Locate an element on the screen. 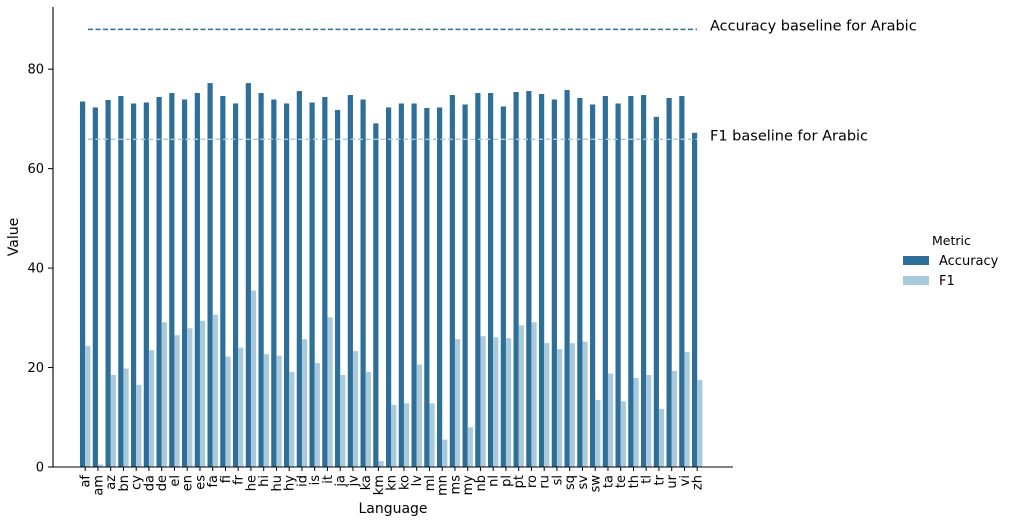 The image size is (1012, 523). bar-f1-is is located at coordinates (317, 415).